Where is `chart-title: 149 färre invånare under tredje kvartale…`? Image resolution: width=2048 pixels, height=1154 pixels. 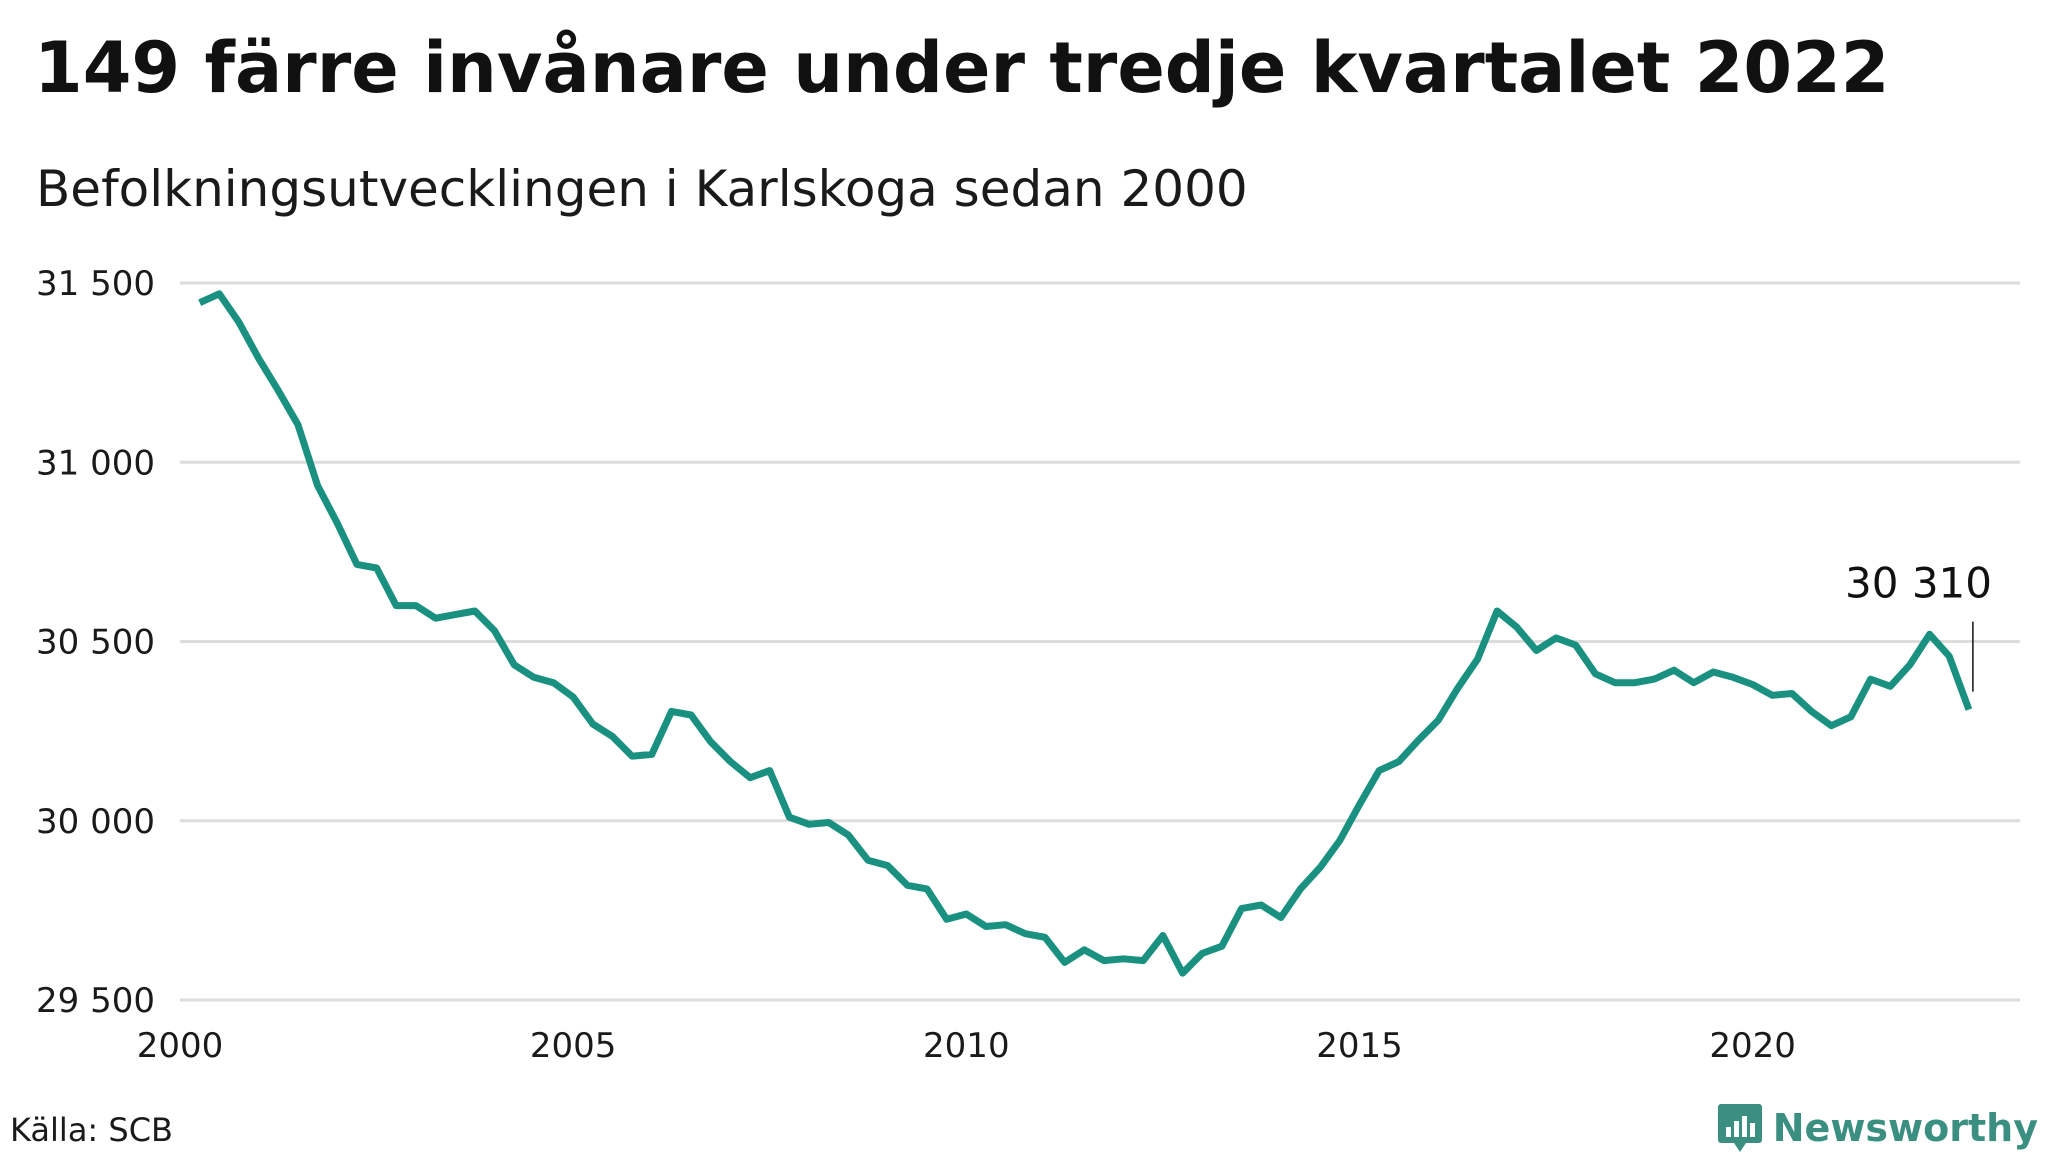 chart-title: 149 färre invånare under tredje kvartale… is located at coordinates (962, 68).